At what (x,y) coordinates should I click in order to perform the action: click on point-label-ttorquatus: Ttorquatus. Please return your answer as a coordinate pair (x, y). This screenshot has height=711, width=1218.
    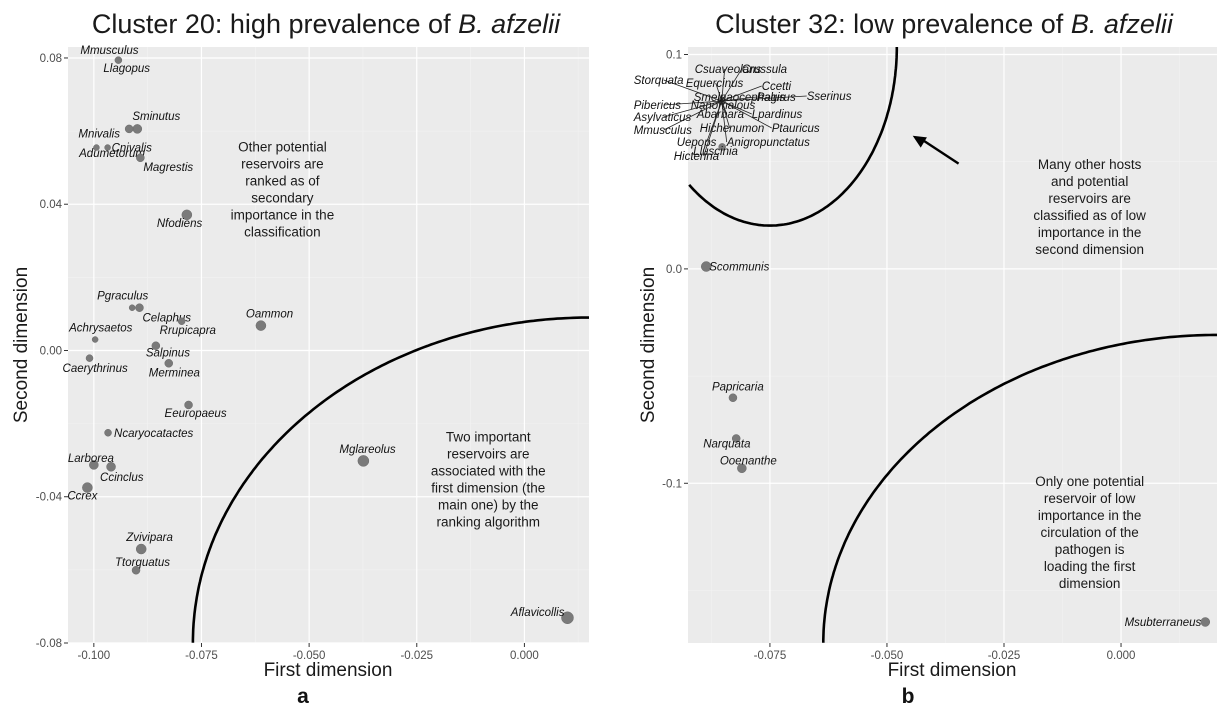
    Looking at the image, I should click on (142, 563).